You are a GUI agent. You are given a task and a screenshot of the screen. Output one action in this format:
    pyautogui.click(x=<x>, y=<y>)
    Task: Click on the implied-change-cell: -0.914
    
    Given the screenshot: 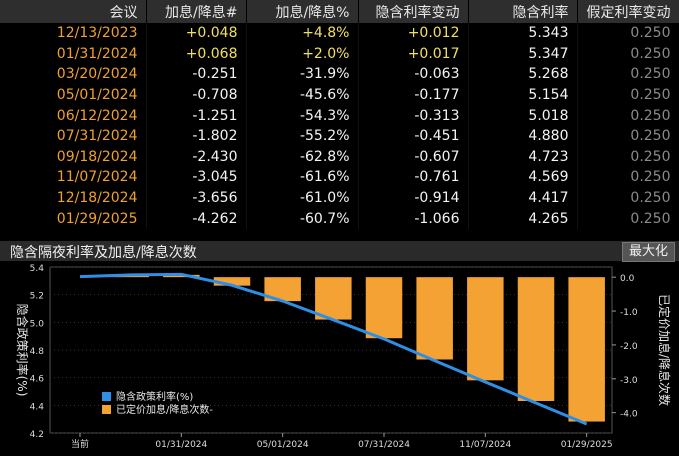 What is the action you would take?
    pyautogui.click(x=413, y=198)
    